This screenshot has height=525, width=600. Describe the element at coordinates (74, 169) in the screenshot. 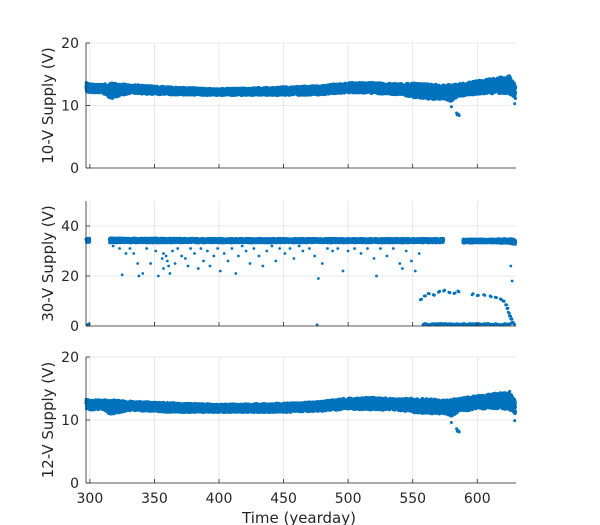

I see `y-tick-label: 0` at that location.